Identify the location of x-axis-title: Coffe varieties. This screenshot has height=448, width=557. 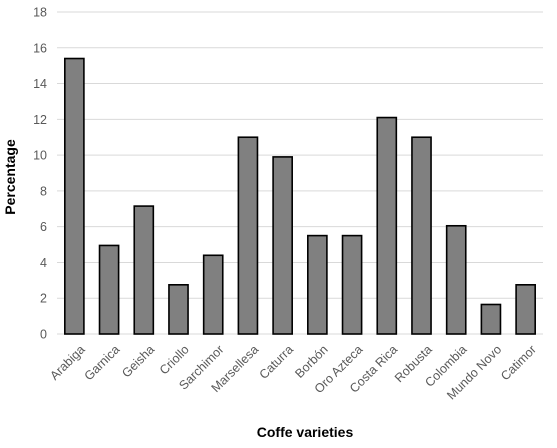
(305, 432).